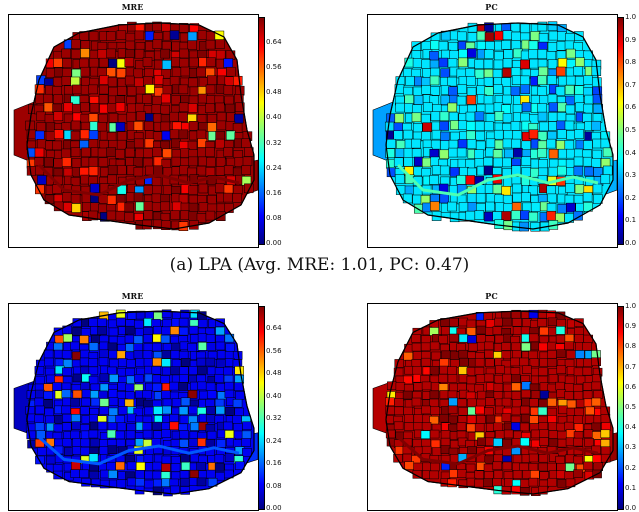 The height and width of the screenshot is (512, 639). I want to click on colorbar-tick-label: 0.4, so click(631, 427).